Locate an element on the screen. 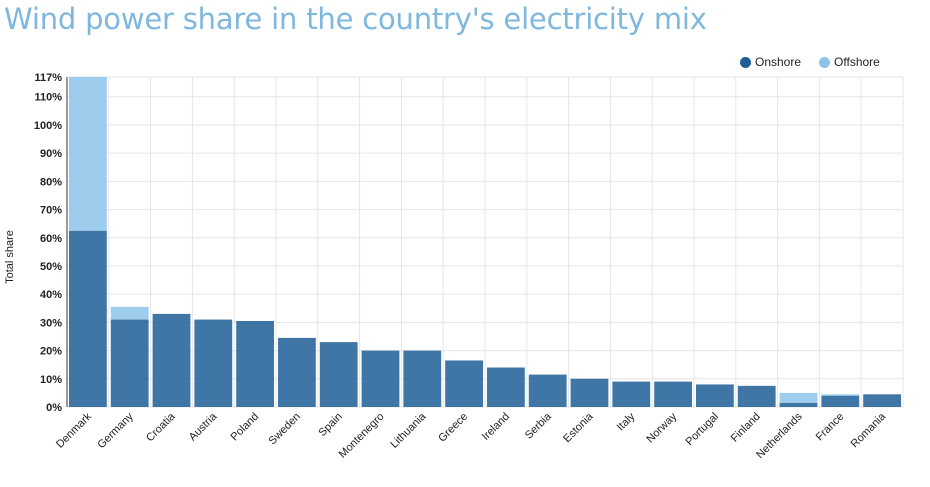 The image size is (930, 487). x-tick-label: Portugal is located at coordinates (702, 429).